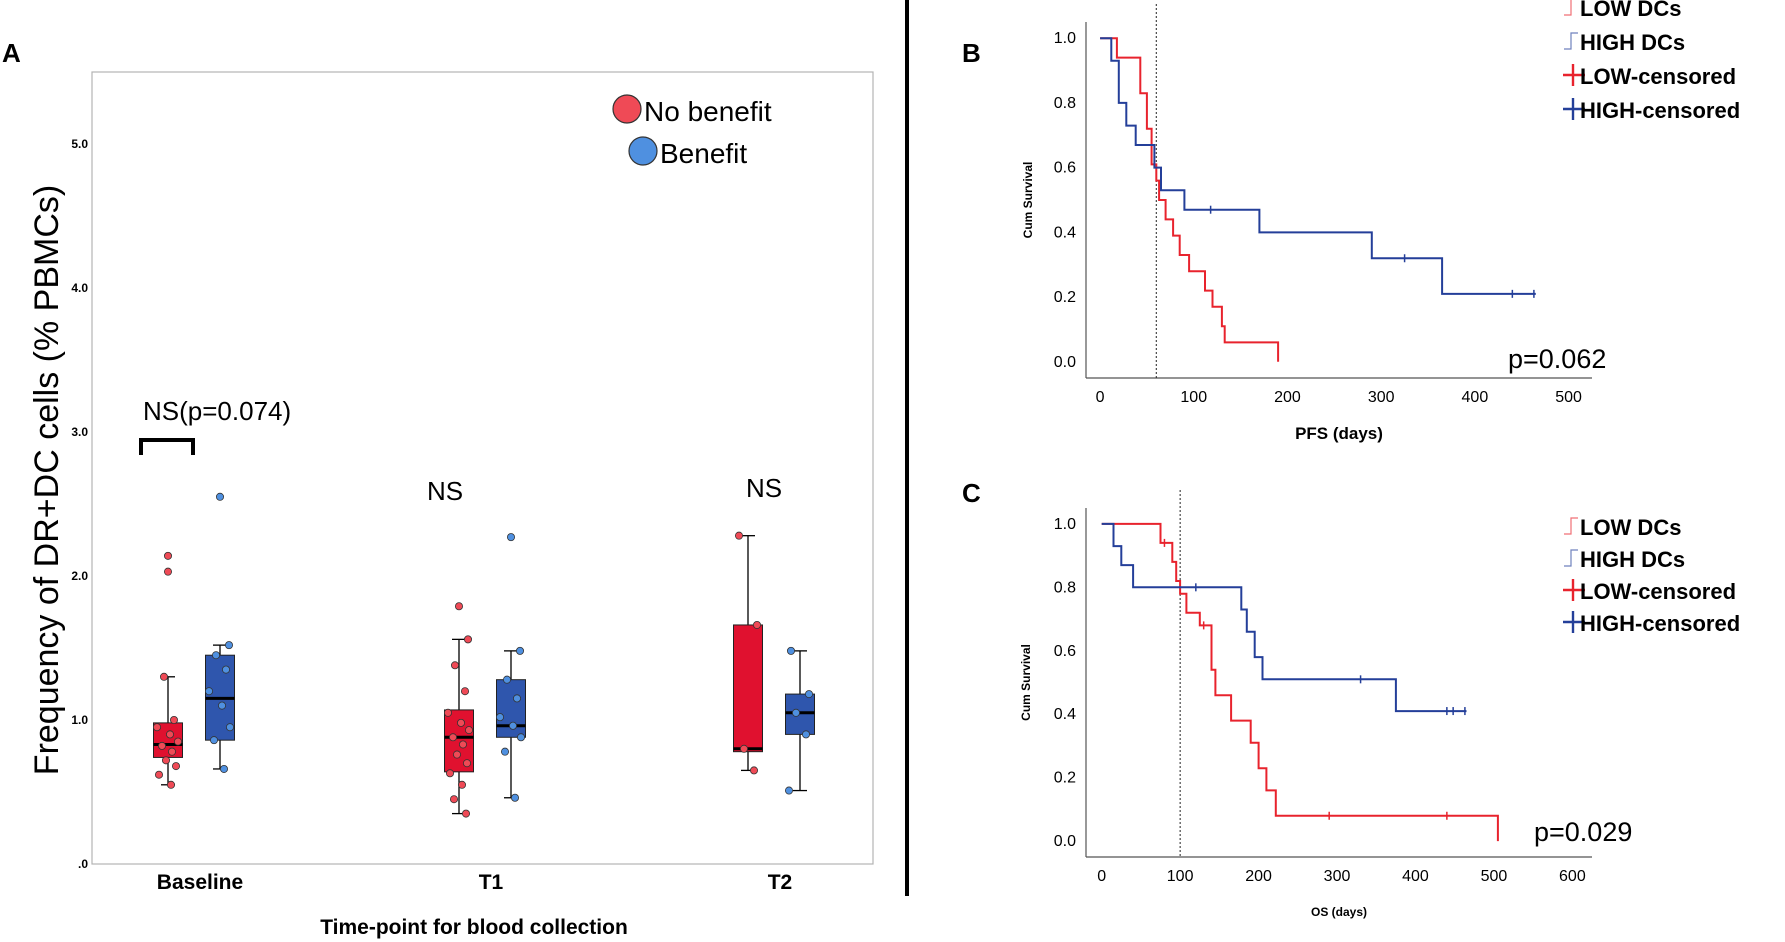 The width and height of the screenshot is (1785, 942). Describe the element at coordinates (200, 882) in the screenshot. I see `x-tick-label: Baseline` at that location.